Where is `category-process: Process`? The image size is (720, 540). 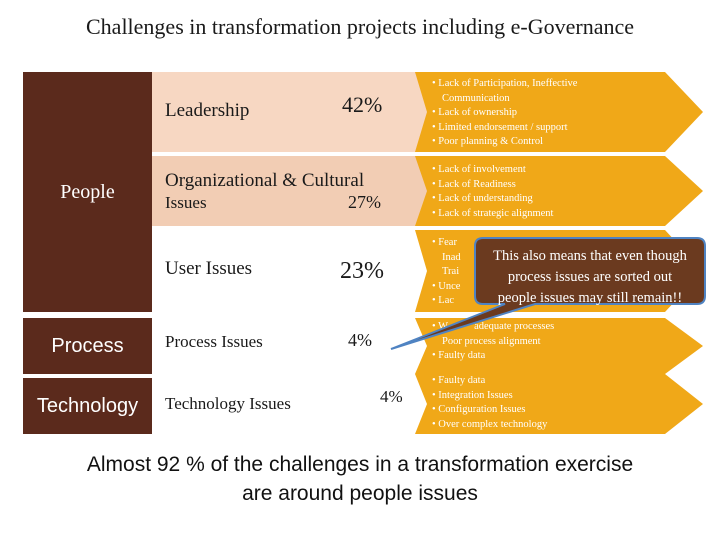 category-process: Process is located at coordinates (87, 346).